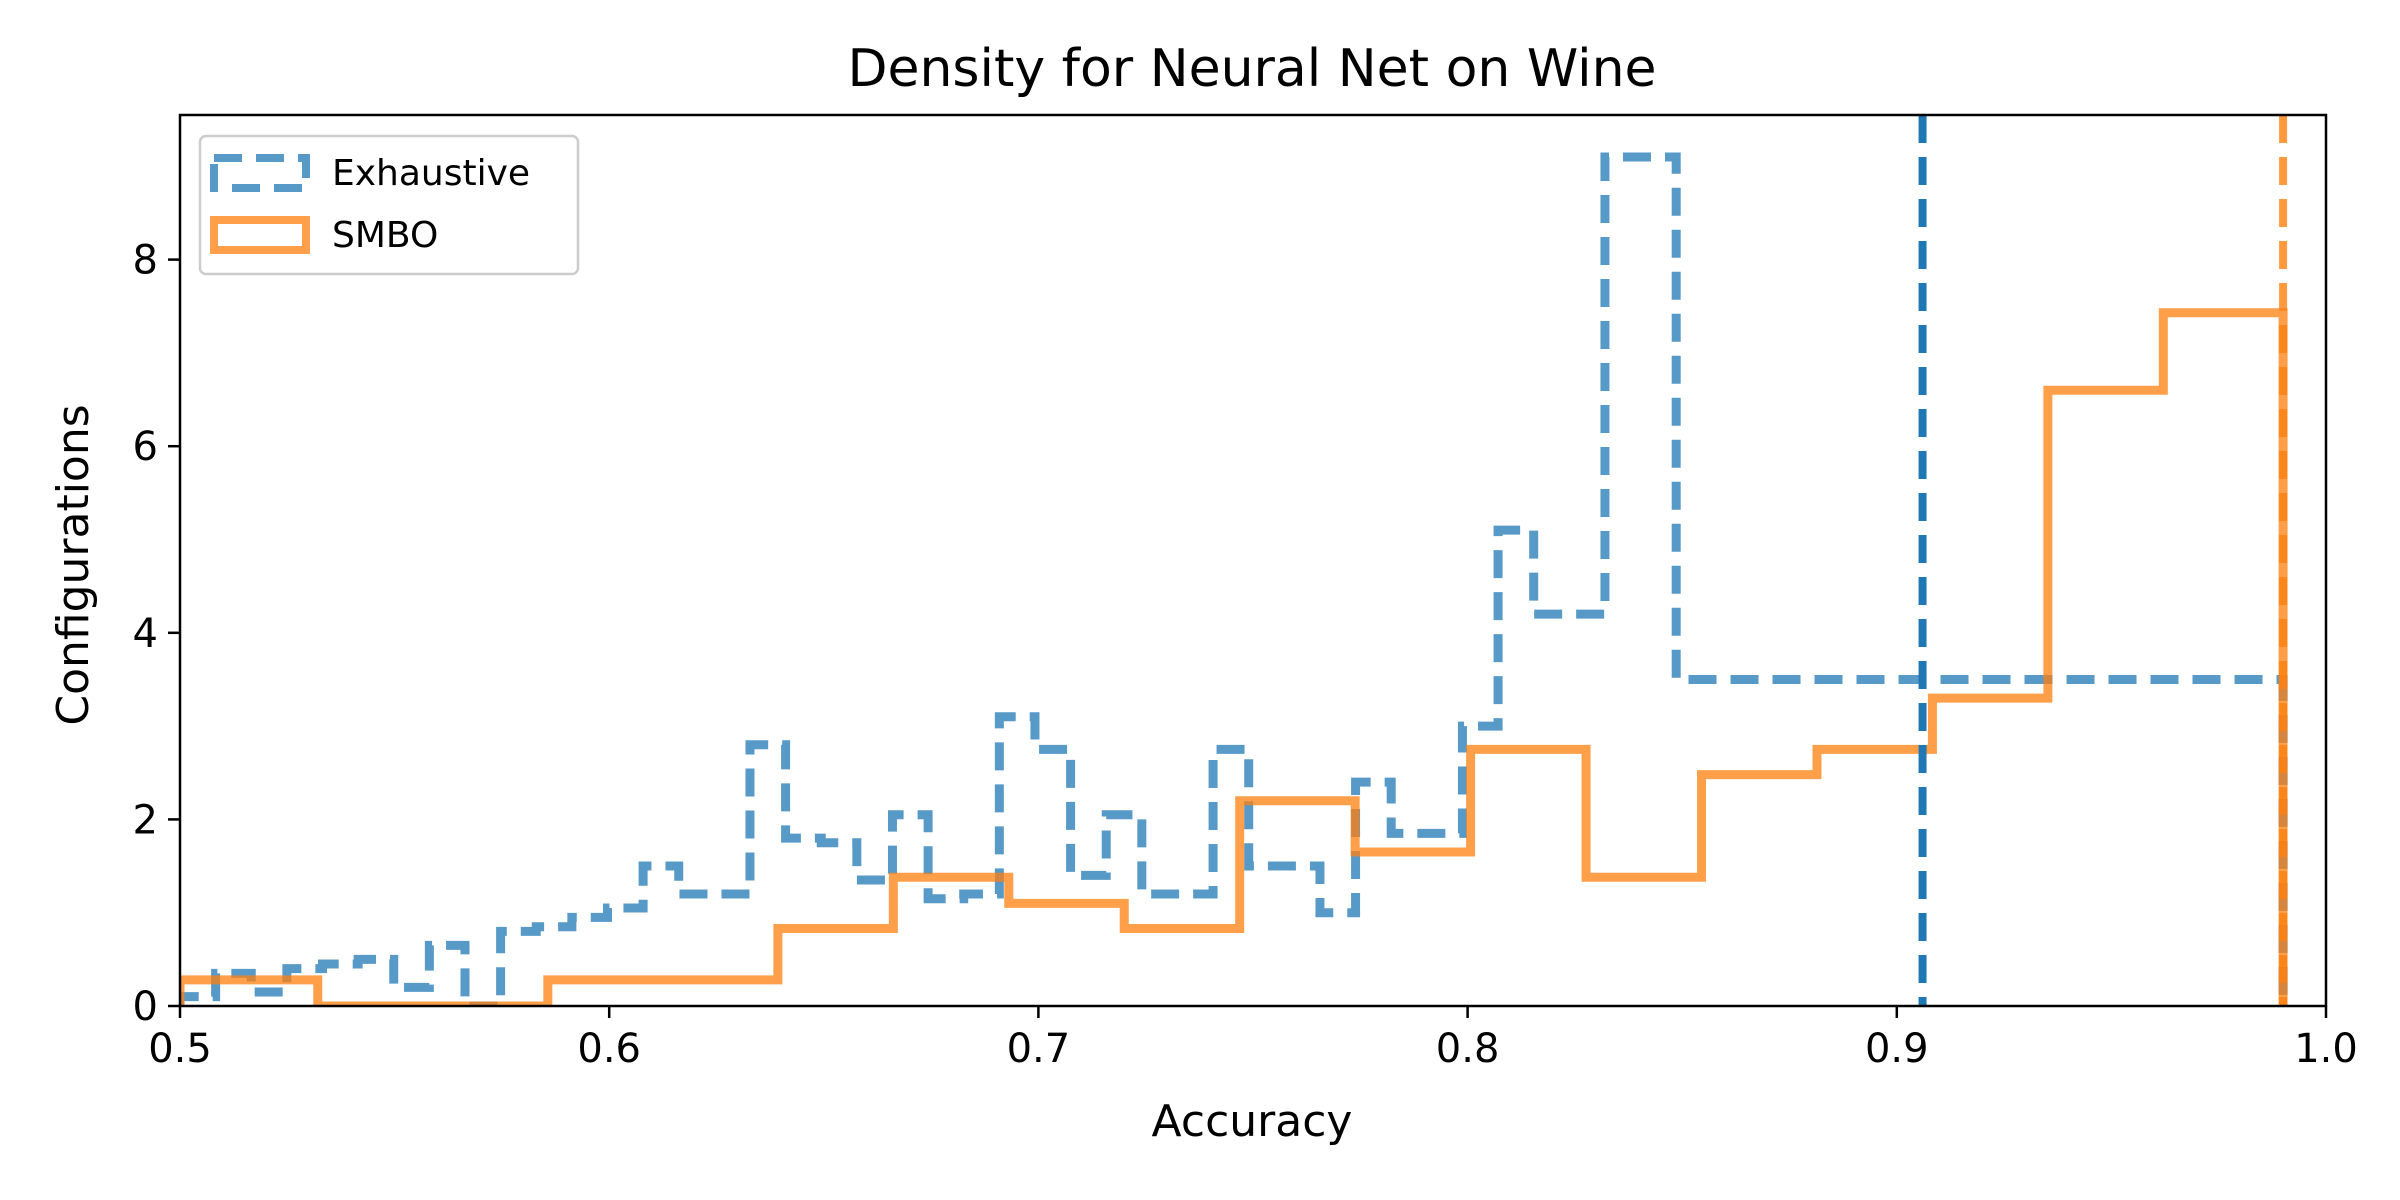 Image resolution: width=2400 pixels, height=1200 pixels. What do you see at coordinates (145, 634) in the screenshot?
I see `y-tick-label: 4` at bounding box center [145, 634].